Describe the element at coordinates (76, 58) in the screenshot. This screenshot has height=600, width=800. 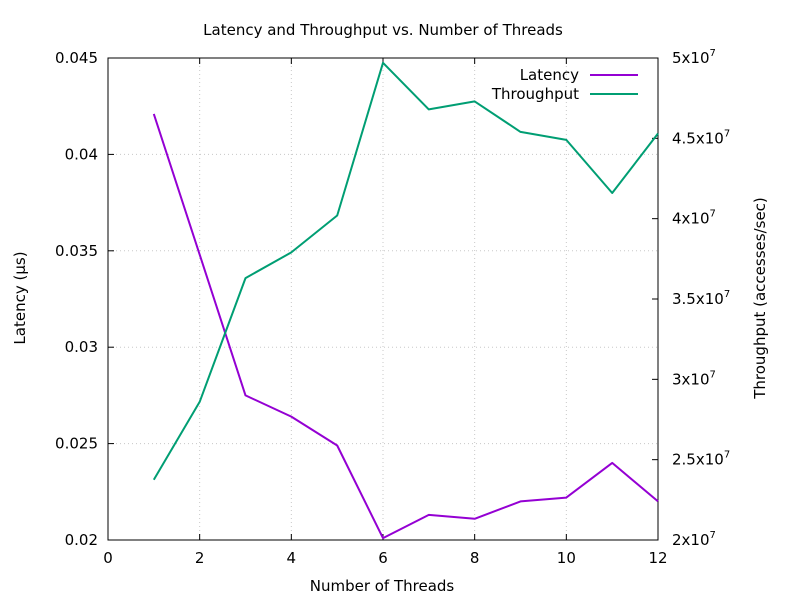
I see `y-left-tick-label: 0.045` at that location.